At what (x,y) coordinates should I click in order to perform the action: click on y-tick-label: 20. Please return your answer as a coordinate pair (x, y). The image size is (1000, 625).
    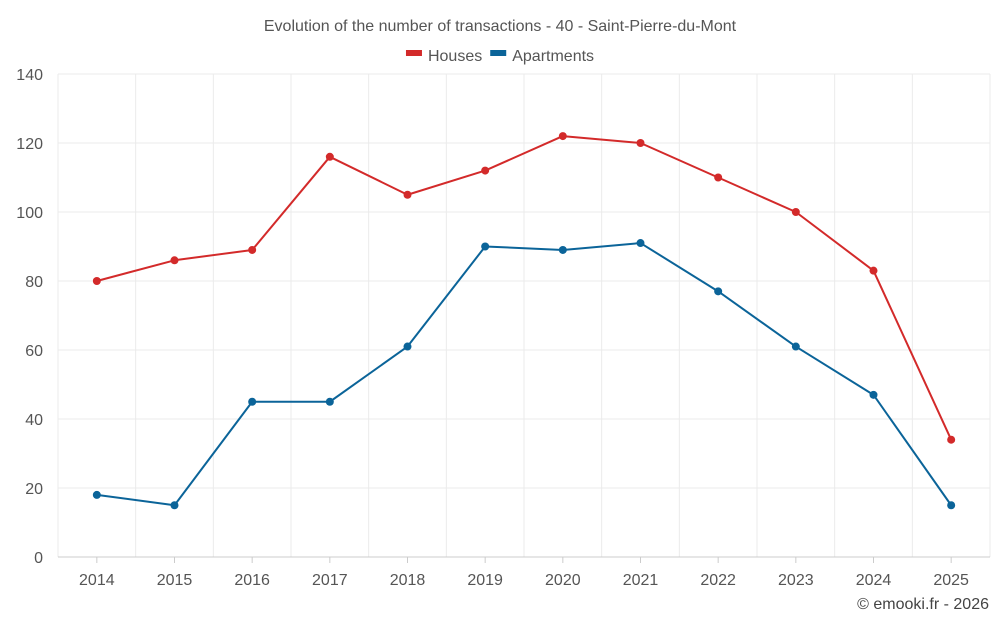
    Looking at the image, I should click on (34, 489).